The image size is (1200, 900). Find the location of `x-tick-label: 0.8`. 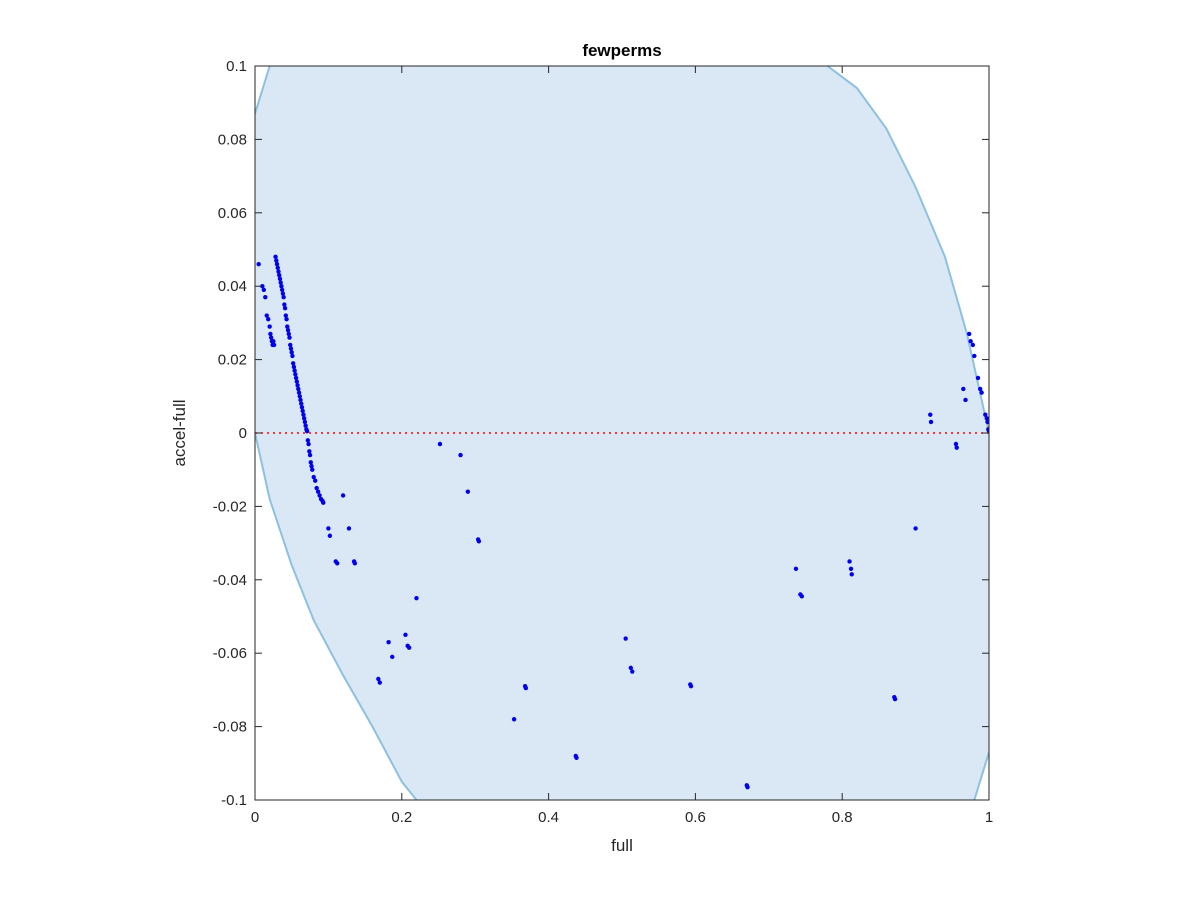

x-tick-label: 0.8 is located at coordinates (842, 817).